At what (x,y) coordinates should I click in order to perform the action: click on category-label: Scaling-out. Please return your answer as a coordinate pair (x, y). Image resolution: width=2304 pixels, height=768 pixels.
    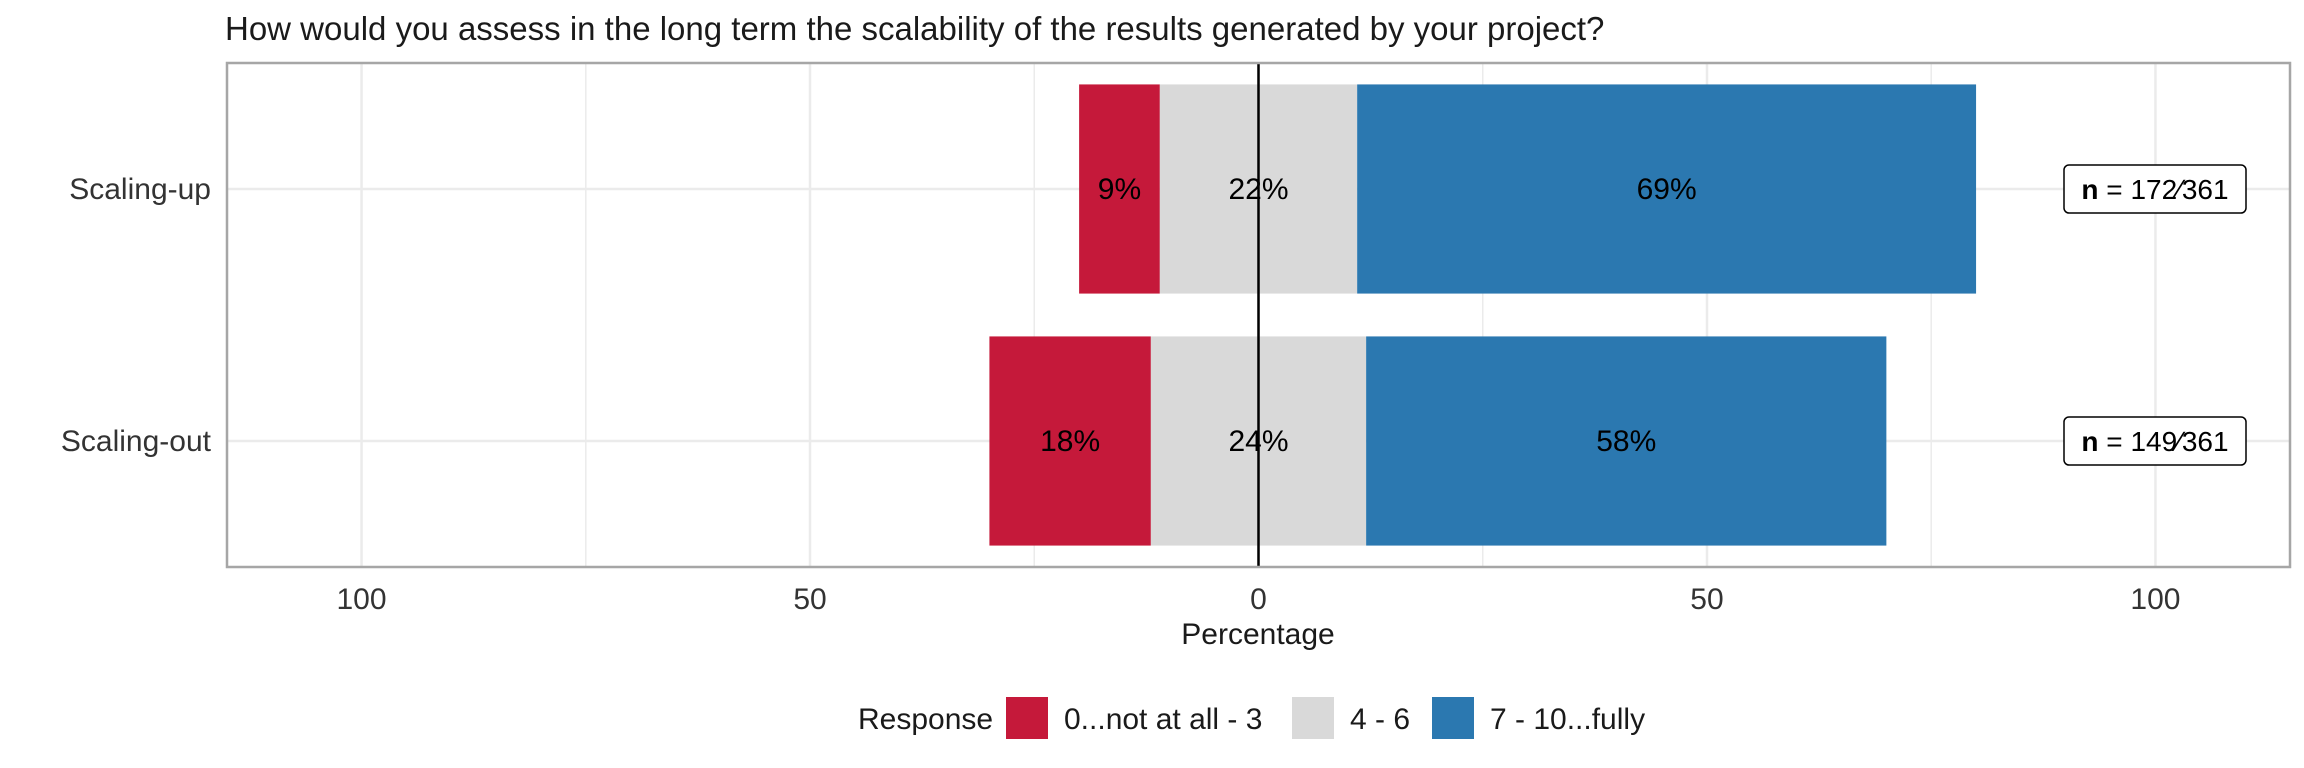
    Looking at the image, I should click on (136, 441).